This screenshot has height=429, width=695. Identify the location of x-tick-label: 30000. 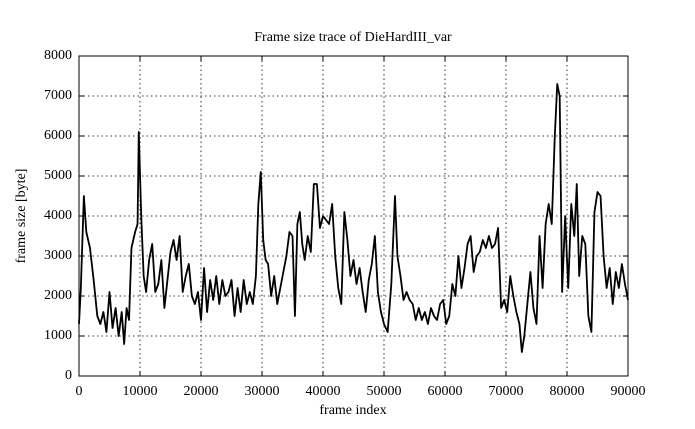
(262, 391).